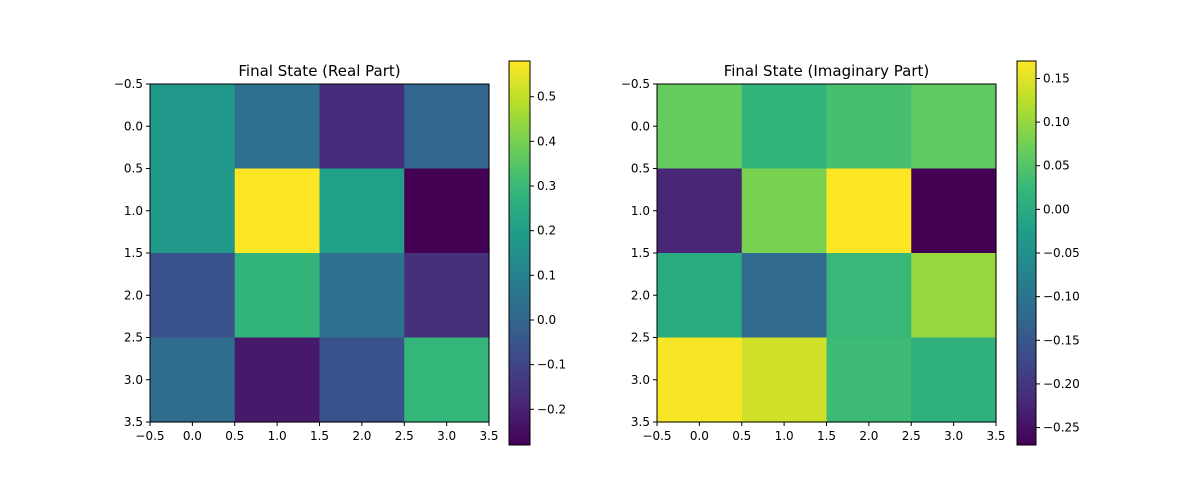  I want to click on colorbar-tick-label: 0.2, so click(546, 231).